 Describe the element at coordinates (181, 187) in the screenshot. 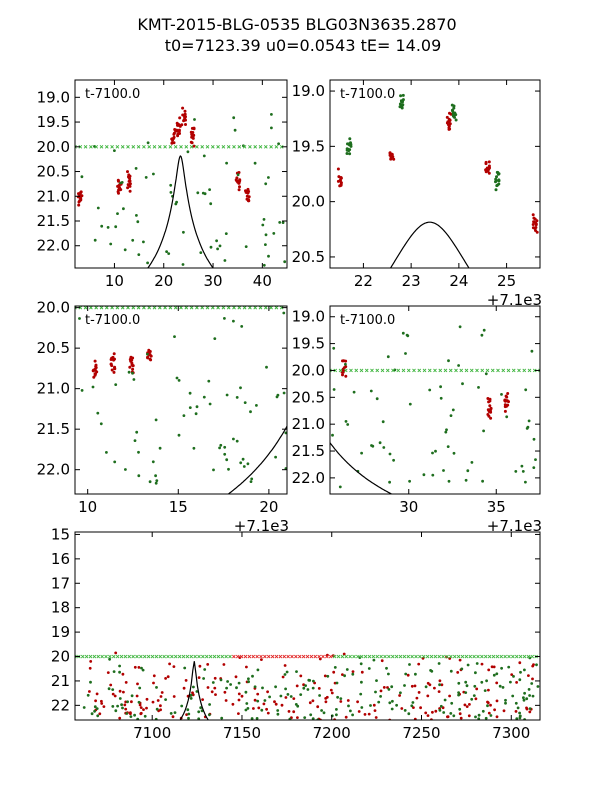

I see `plot-area` at that location.